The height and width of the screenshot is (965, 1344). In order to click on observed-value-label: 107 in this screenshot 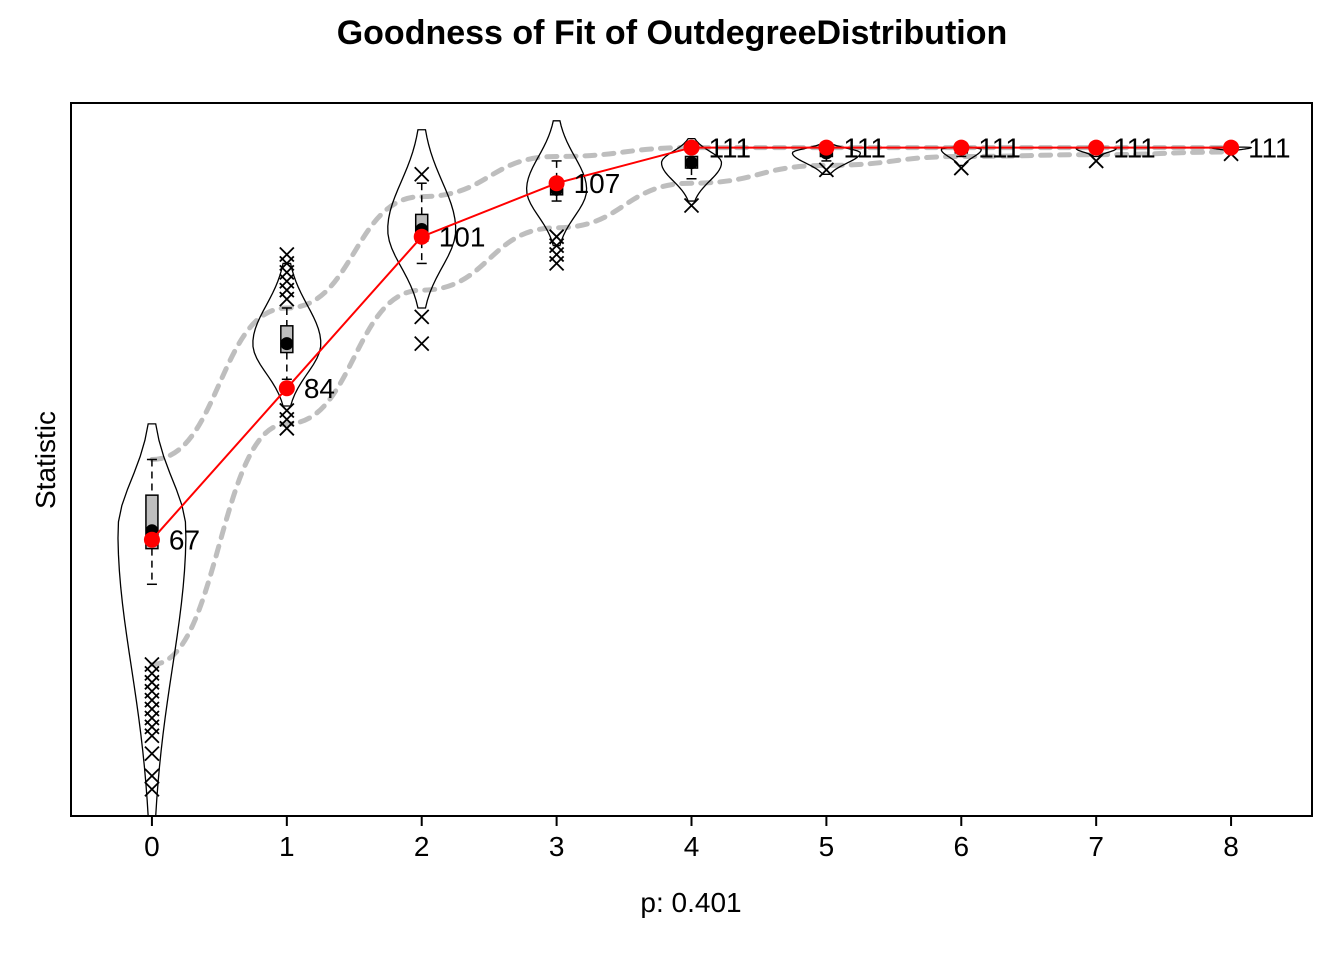, I will do `click(597, 183)`.